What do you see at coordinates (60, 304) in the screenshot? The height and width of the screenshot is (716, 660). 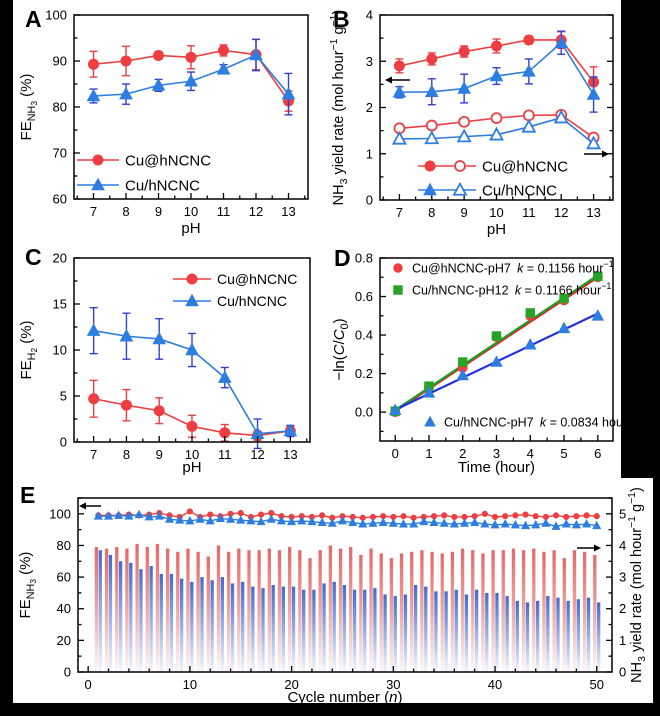 I see `svg-text: 15` at bounding box center [60, 304].